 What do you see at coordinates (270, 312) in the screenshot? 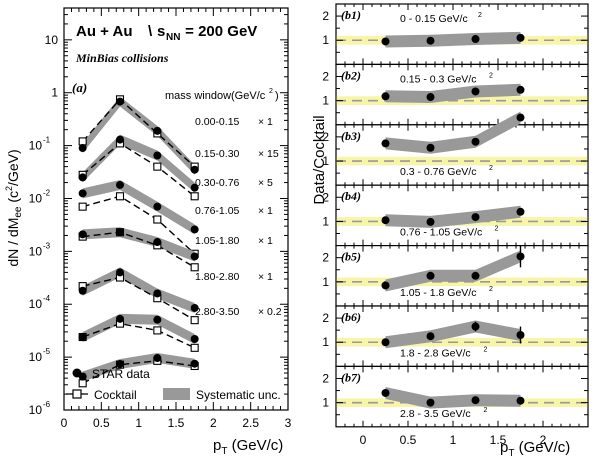
I see `mass-window-scale: × 0.2` at bounding box center [270, 312].